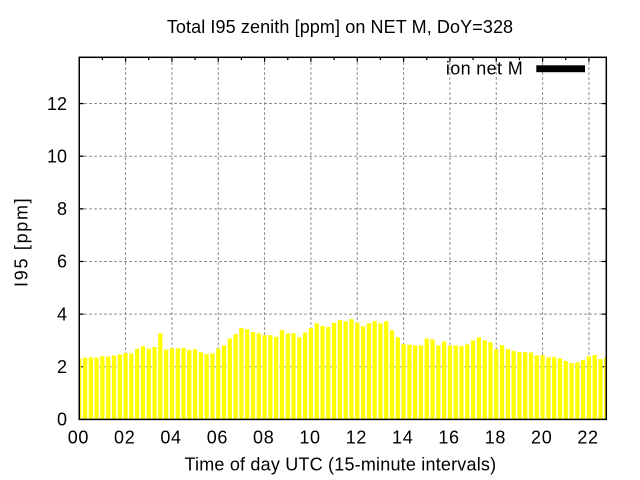  What do you see at coordinates (340, 464) in the screenshot?
I see `svg-text:Time of day UTC (15-minute int: Time of day UTC (15-minute intervals)` at bounding box center [340, 464].